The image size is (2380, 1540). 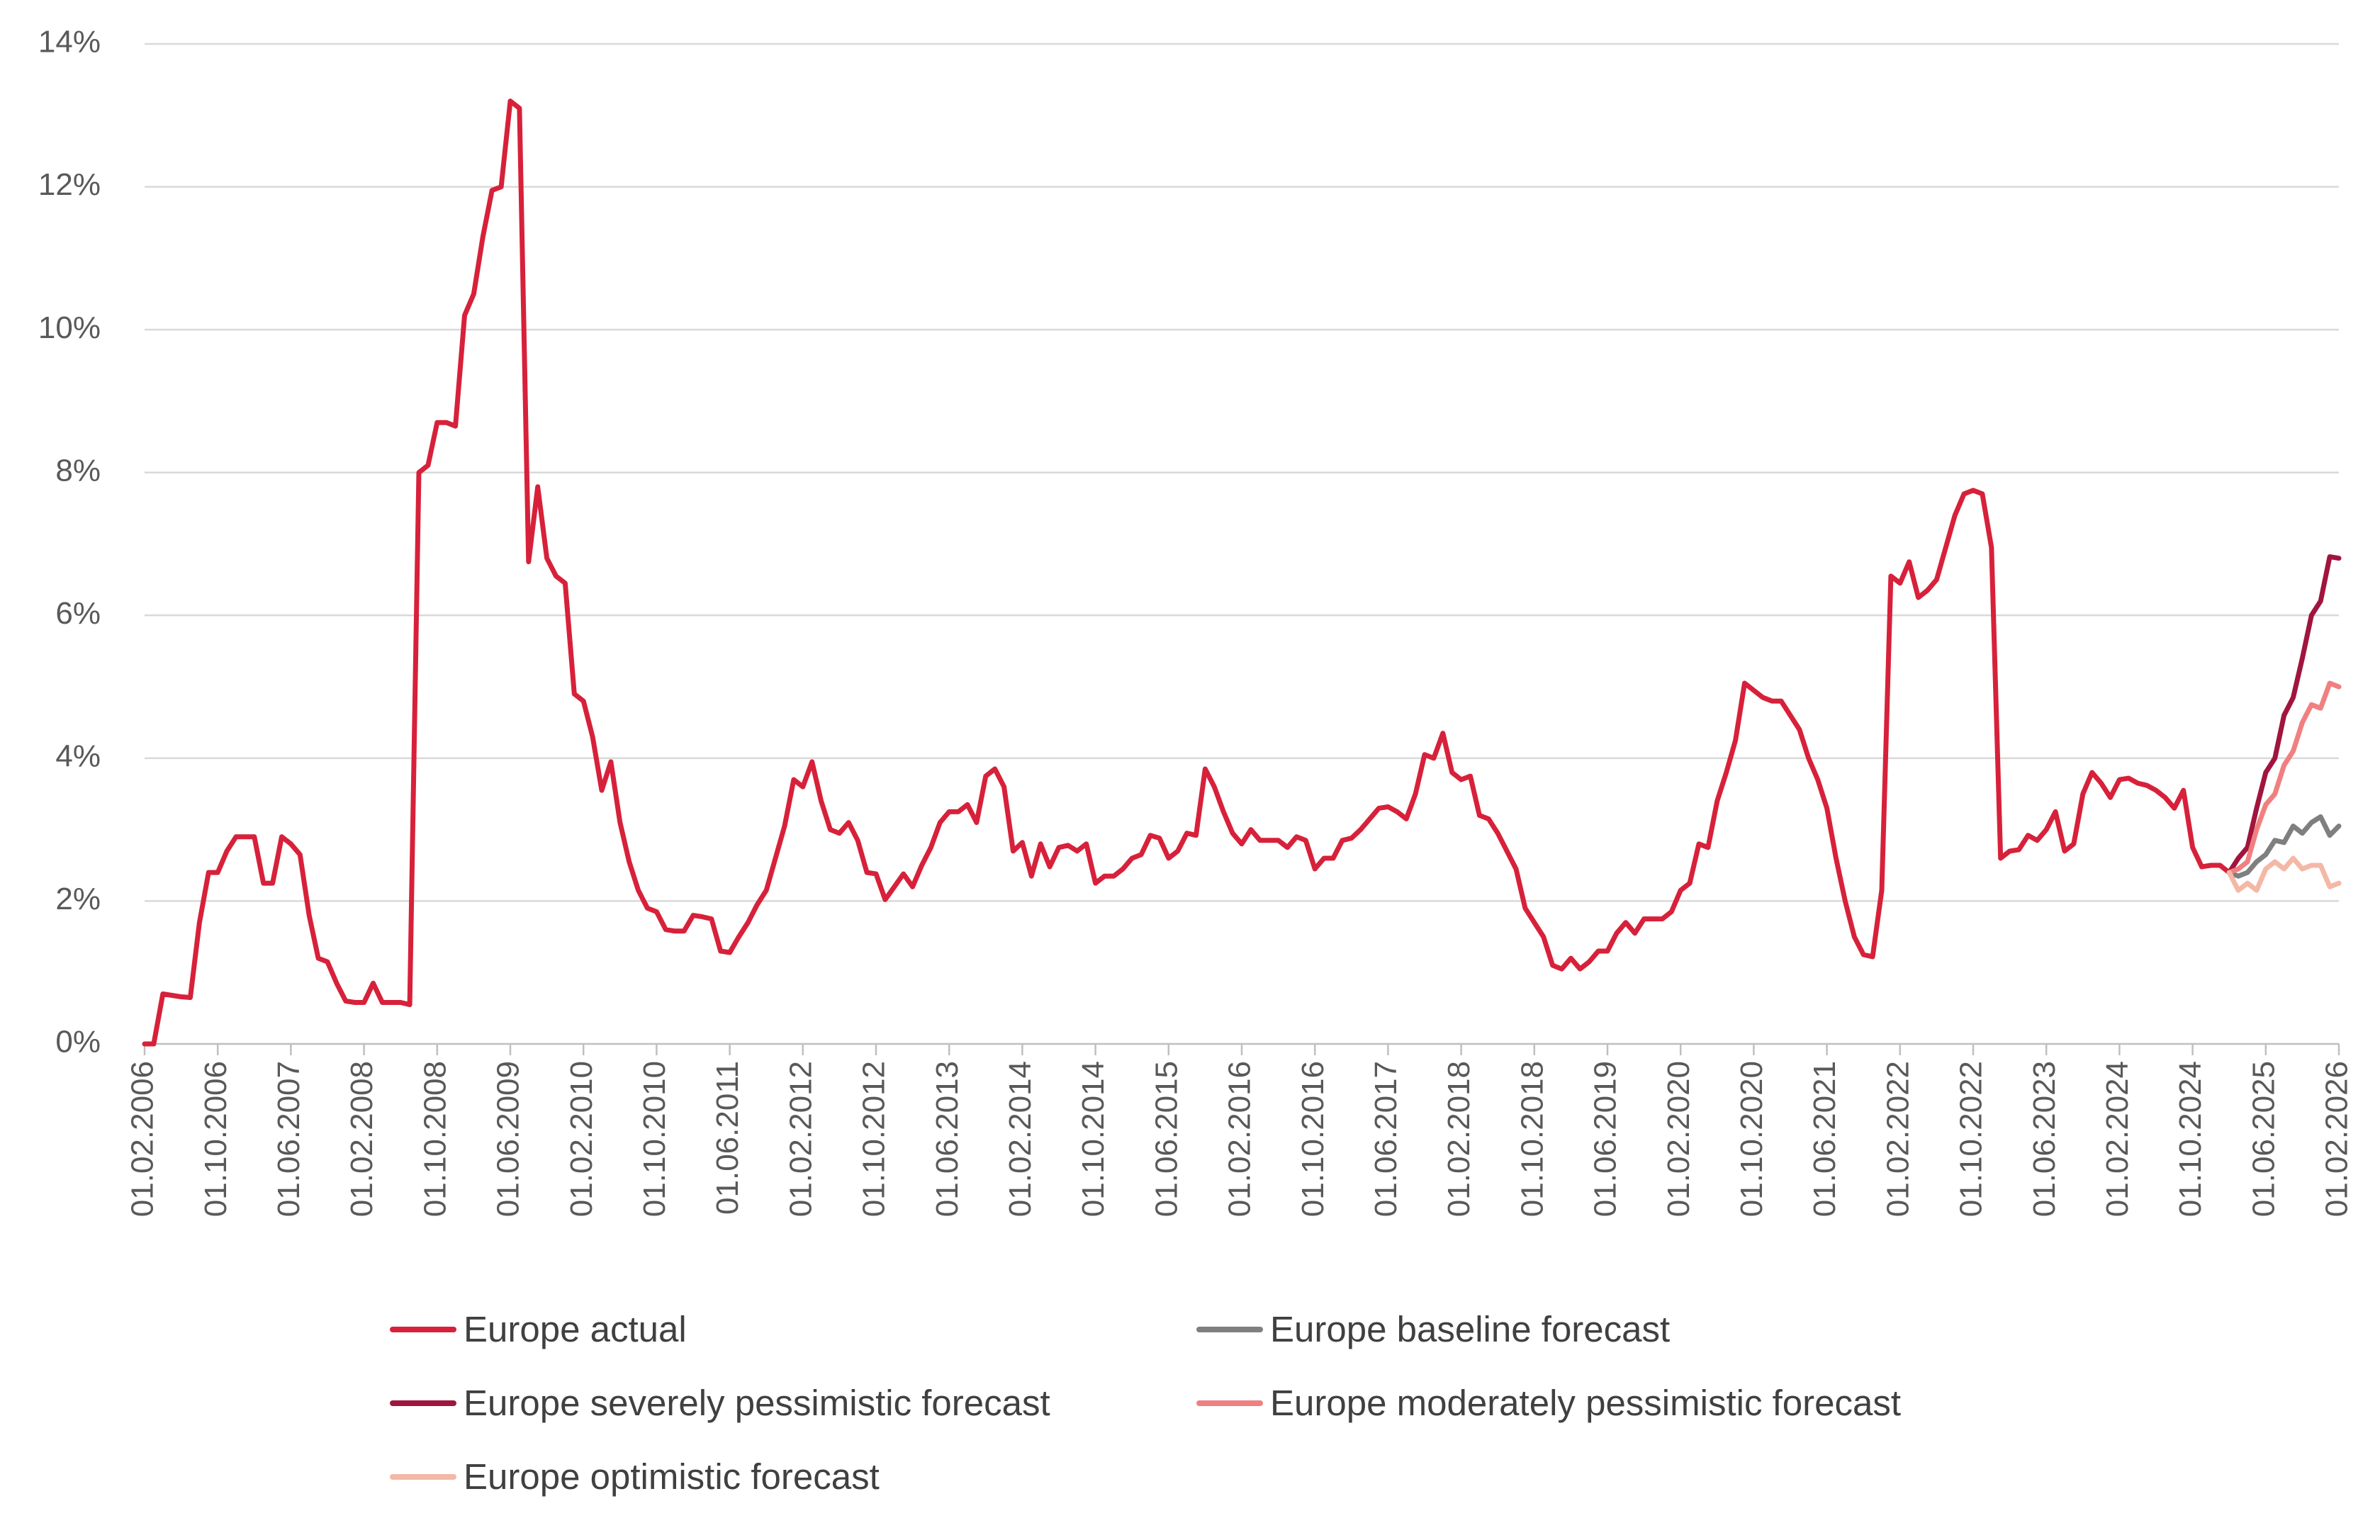 What do you see at coordinates (434, 1139) in the screenshot?
I see `x-tick-label: 01.10.2008` at bounding box center [434, 1139].